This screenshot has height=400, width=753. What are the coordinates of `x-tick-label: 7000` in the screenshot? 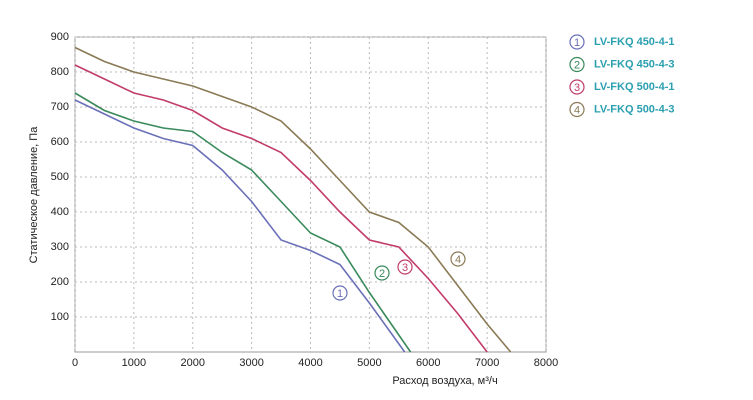 It's located at (487, 363).